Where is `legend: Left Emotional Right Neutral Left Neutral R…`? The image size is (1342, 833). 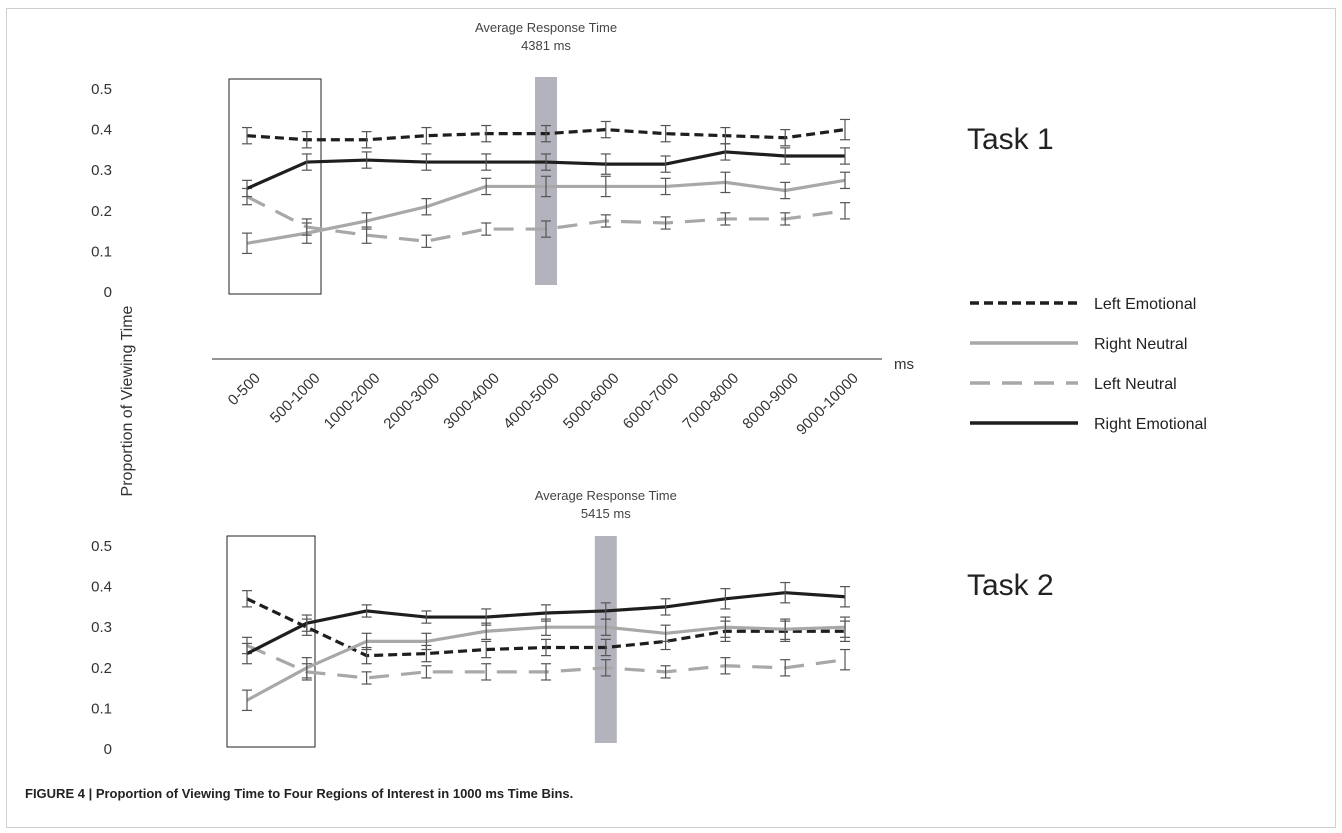 legend: Left Emotional Right Neutral Left Neutral R… is located at coordinates (1088, 364).